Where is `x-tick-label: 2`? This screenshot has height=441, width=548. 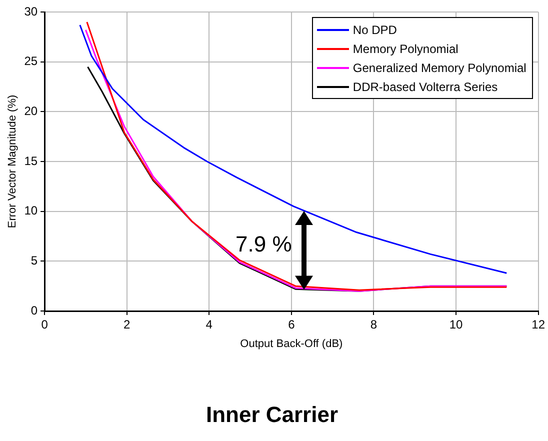 x-tick-label: 2 is located at coordinates (127, 325).